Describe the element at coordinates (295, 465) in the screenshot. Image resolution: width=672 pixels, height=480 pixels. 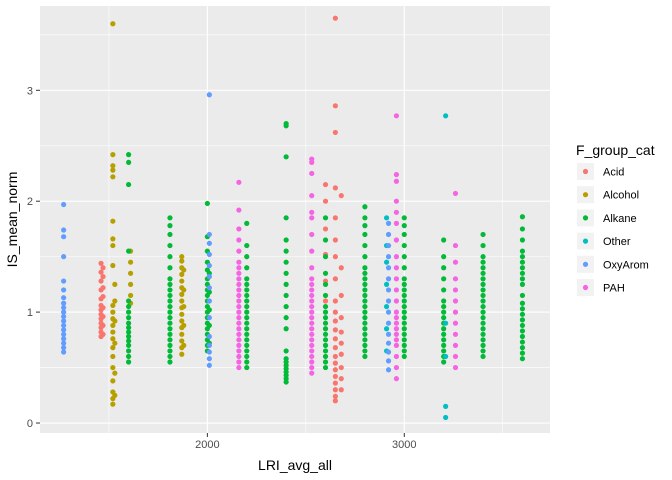
I see `x-axis-title: LRI_avg_all` at that location.